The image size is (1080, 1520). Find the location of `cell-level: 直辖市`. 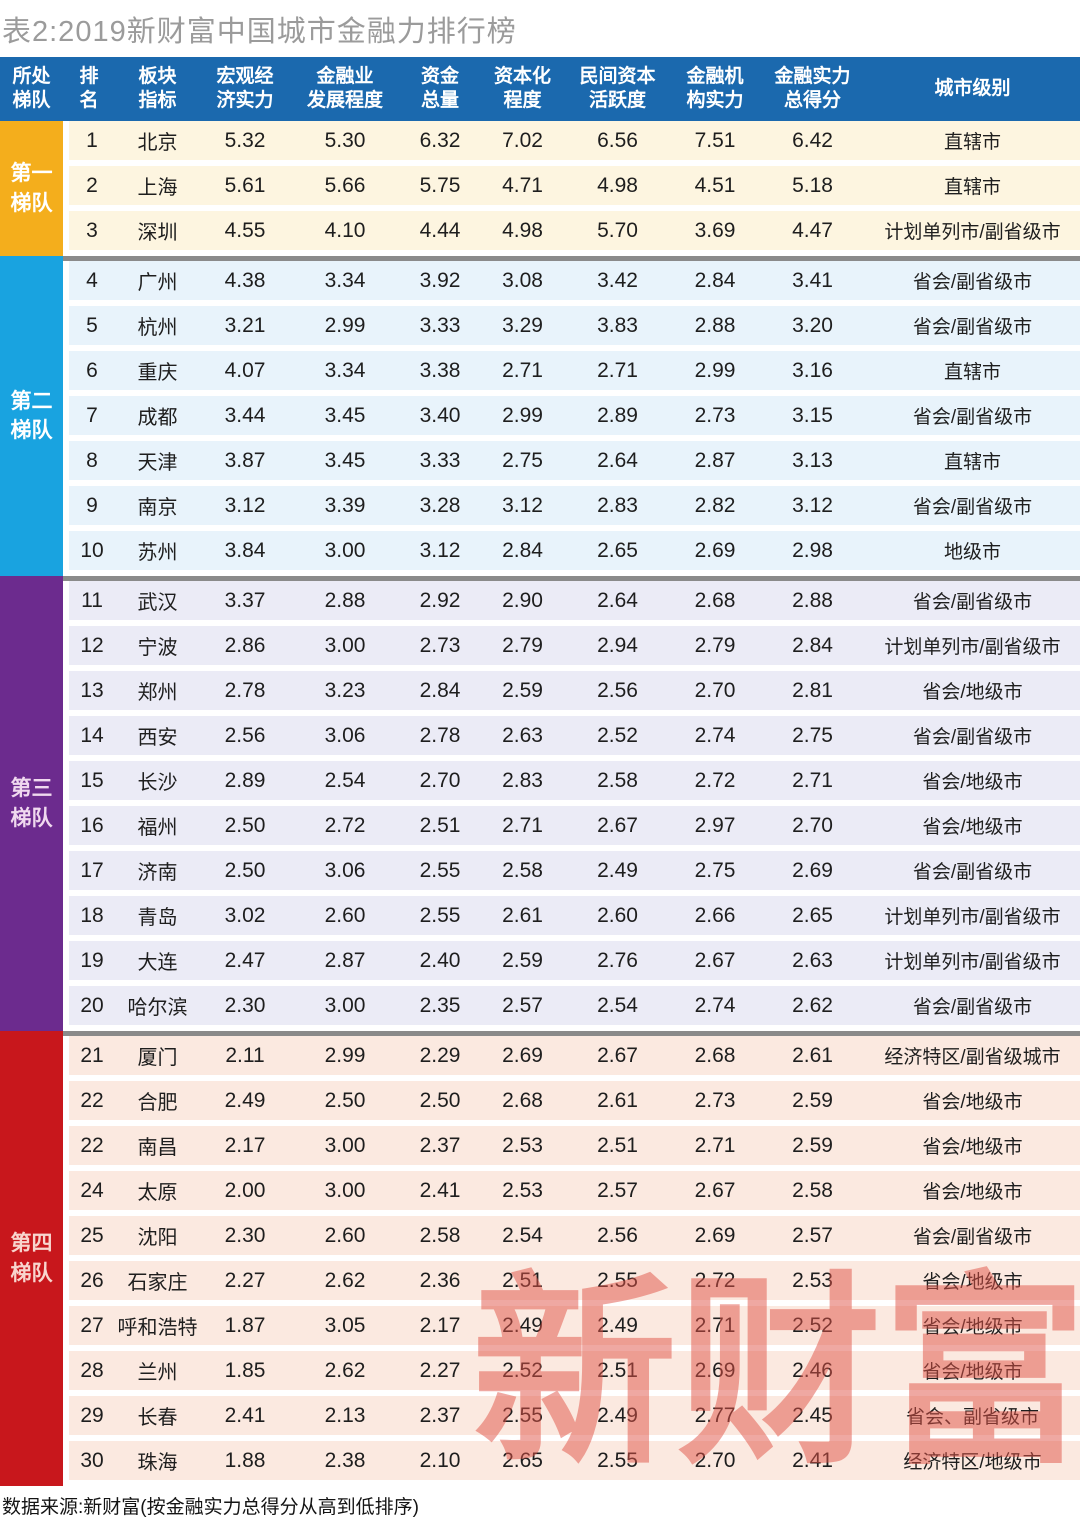

cell-level: 直辖市 is located at coordinates (972, 142).